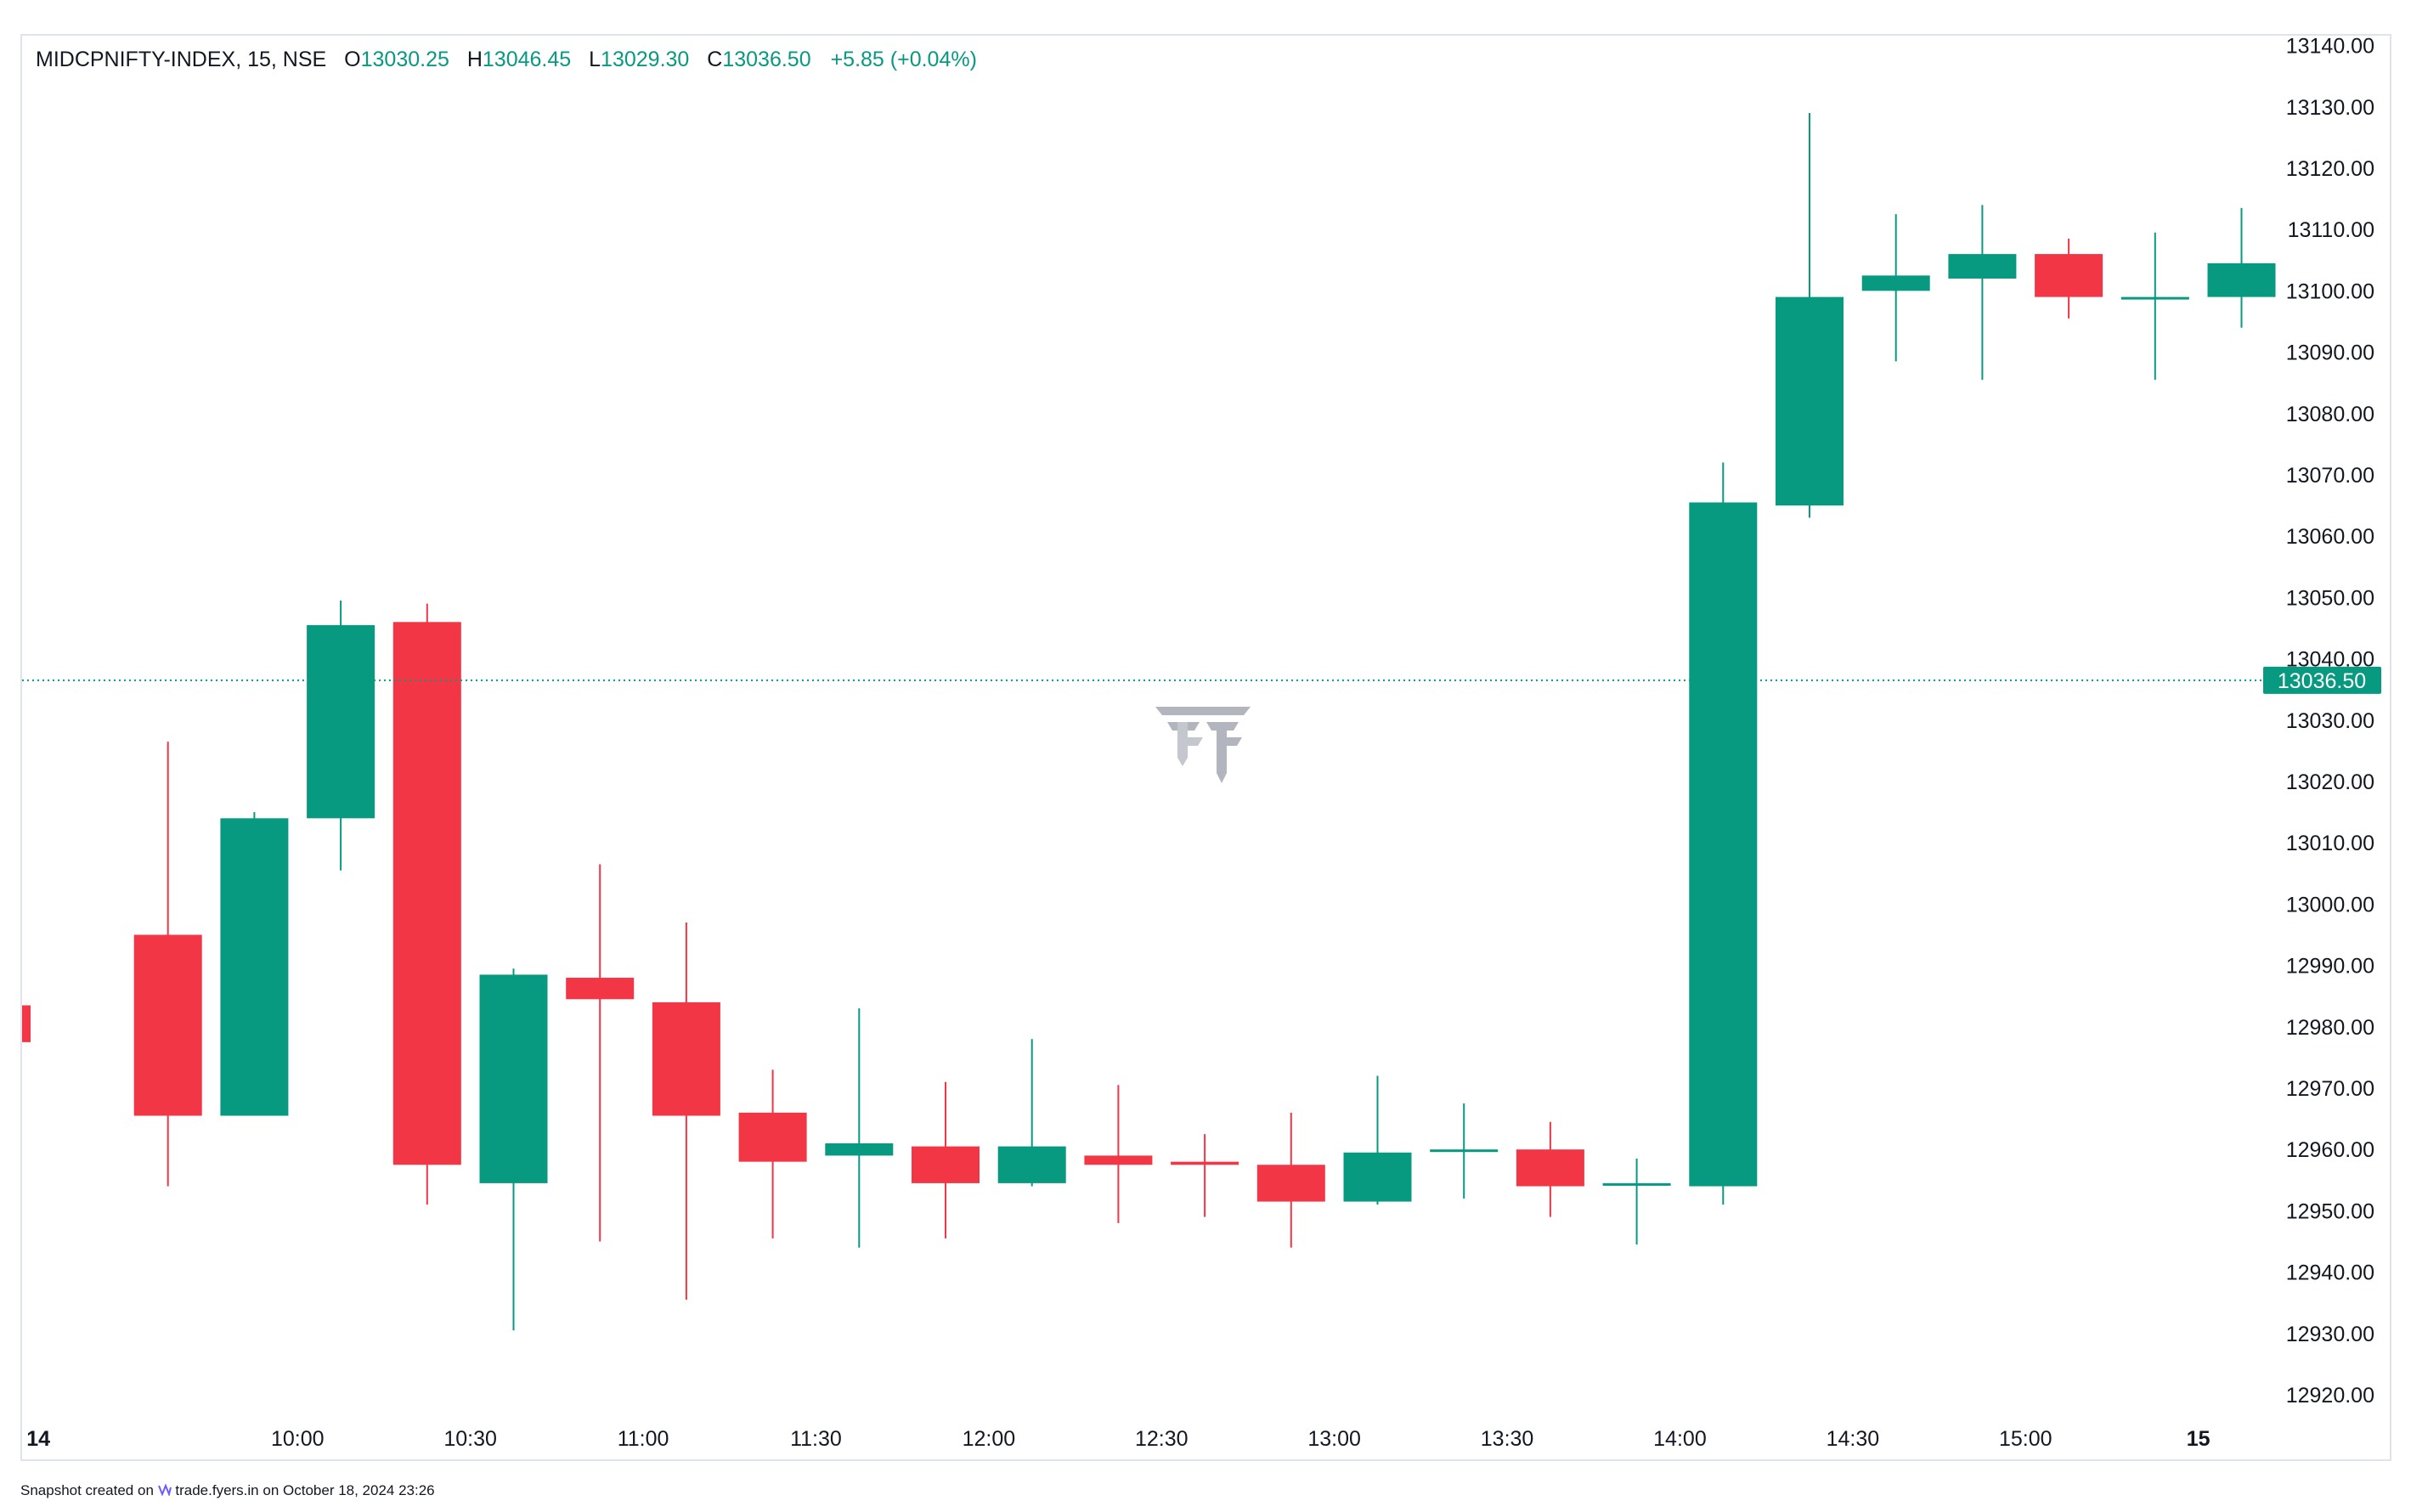  I want to click on price-tick-label: 13090.00, so click(2330, 353).